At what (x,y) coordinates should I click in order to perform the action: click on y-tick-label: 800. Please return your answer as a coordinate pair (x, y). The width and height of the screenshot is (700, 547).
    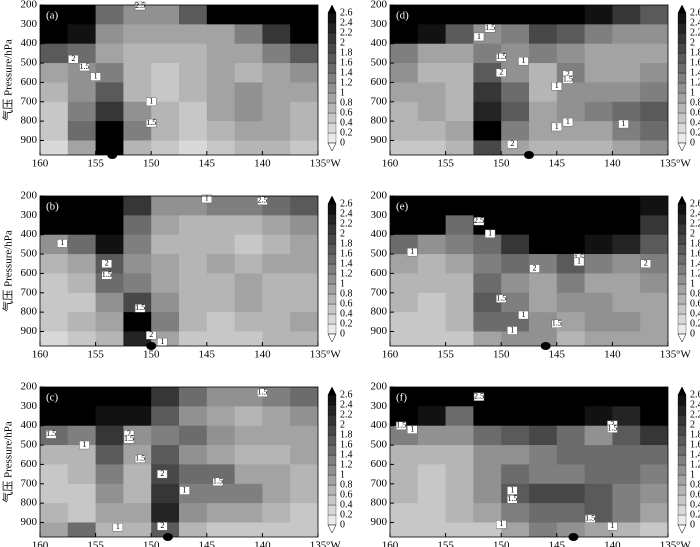
    Looking at the image, I should click on (379, 121).